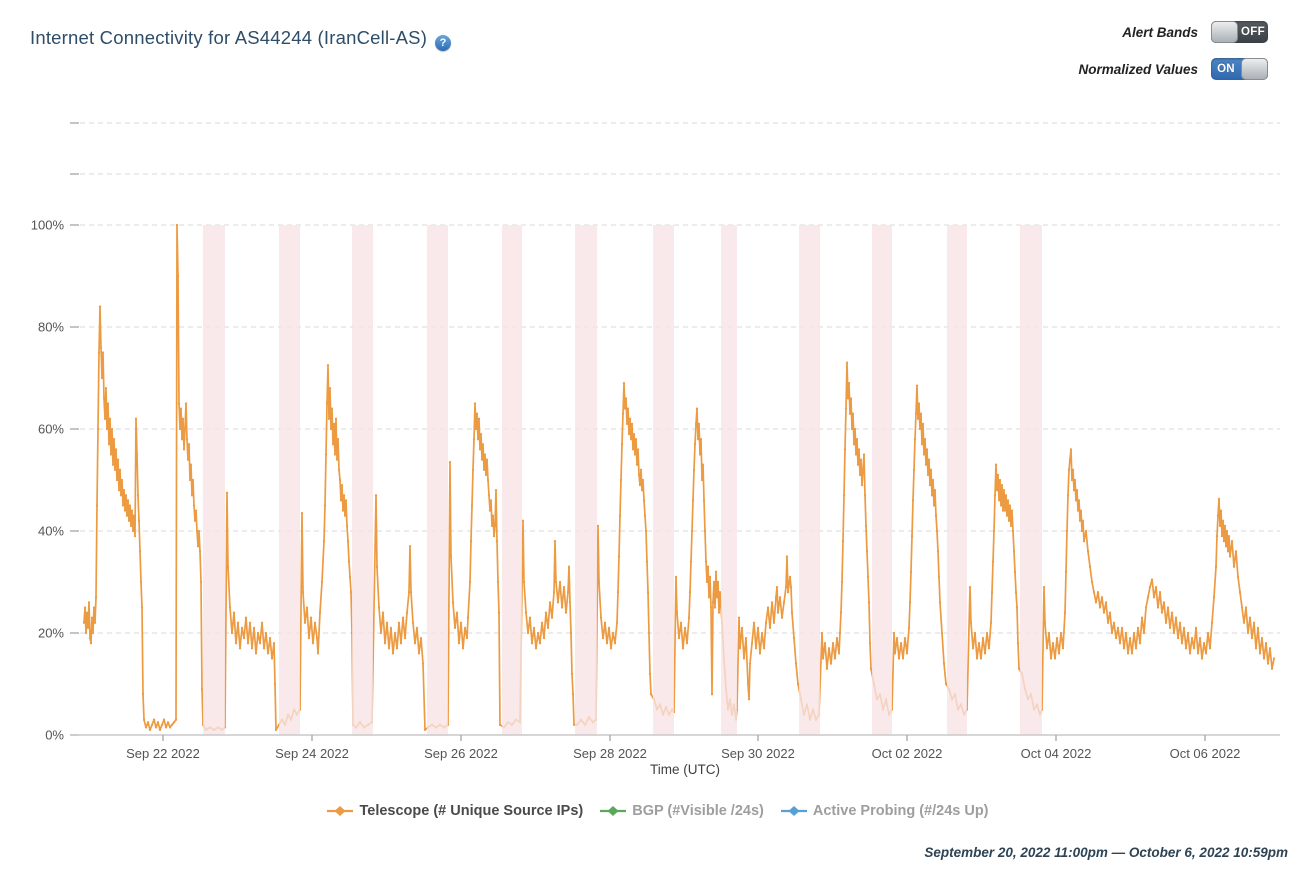 The width and height of the screenshot is (1316, 892). I want to click on alert-bands-toggle: OFF, so click(1239, 32).